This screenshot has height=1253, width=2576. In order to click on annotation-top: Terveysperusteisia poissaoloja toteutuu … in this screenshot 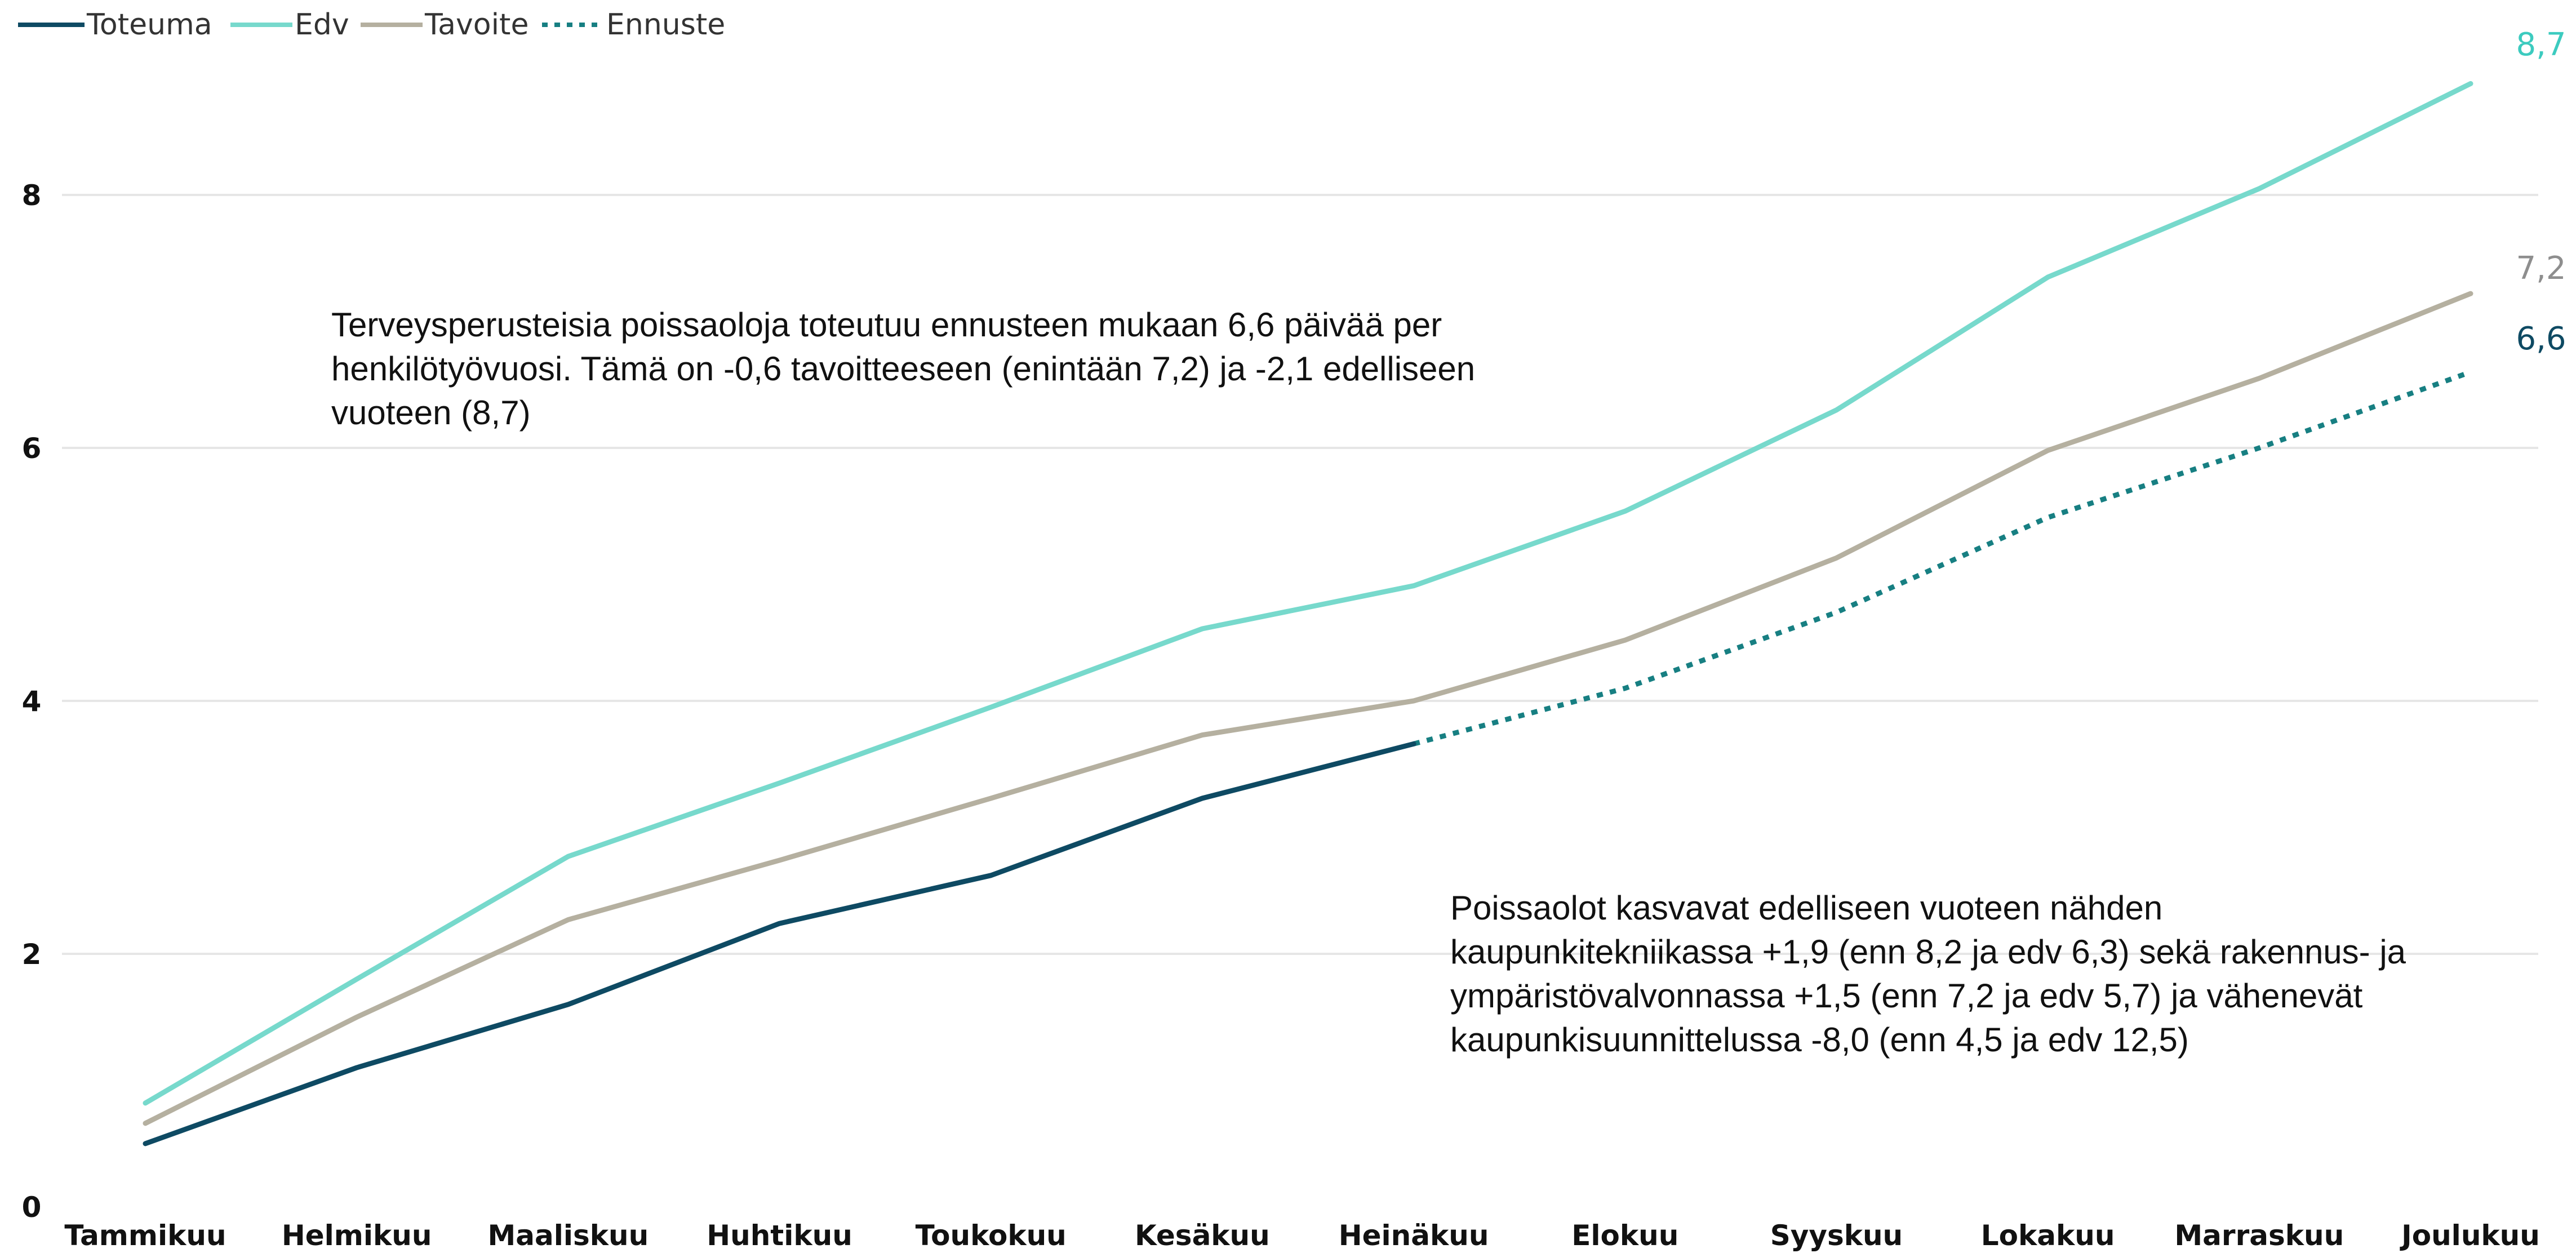, I will do `click(934, 369)`.